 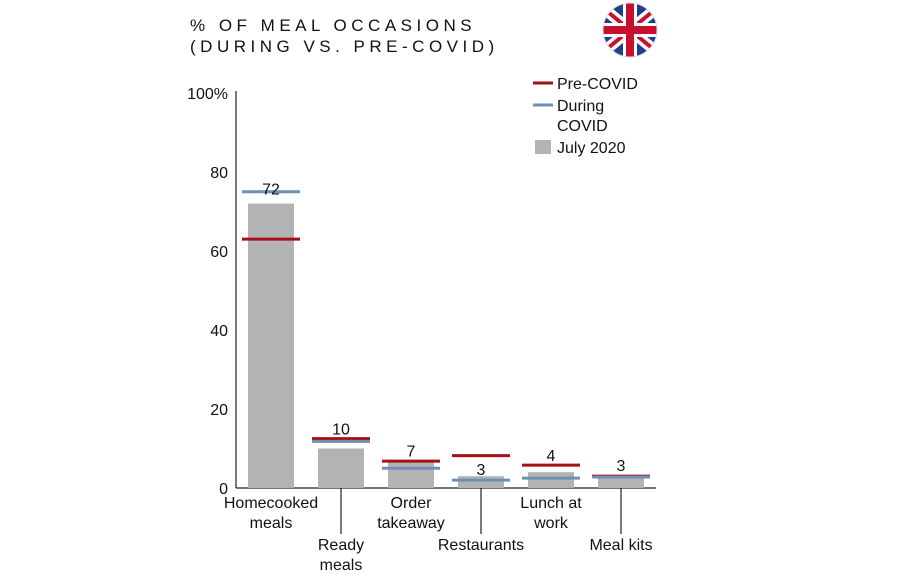 I want to click on y-tick-label: 60, so click(x=219, y=252).